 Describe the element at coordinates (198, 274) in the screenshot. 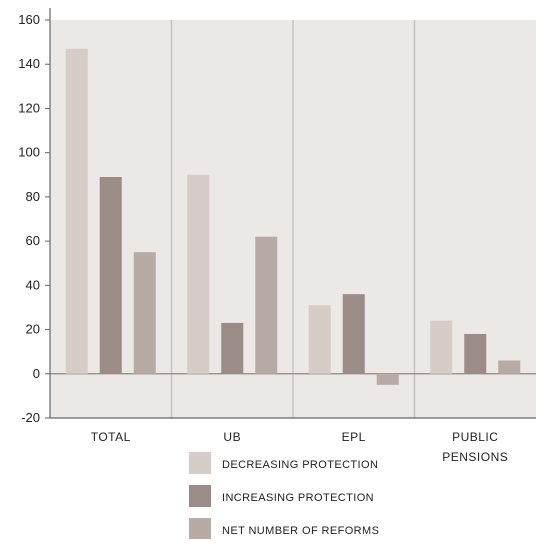

I see `bar-ub-decreasing-protection` at that location.